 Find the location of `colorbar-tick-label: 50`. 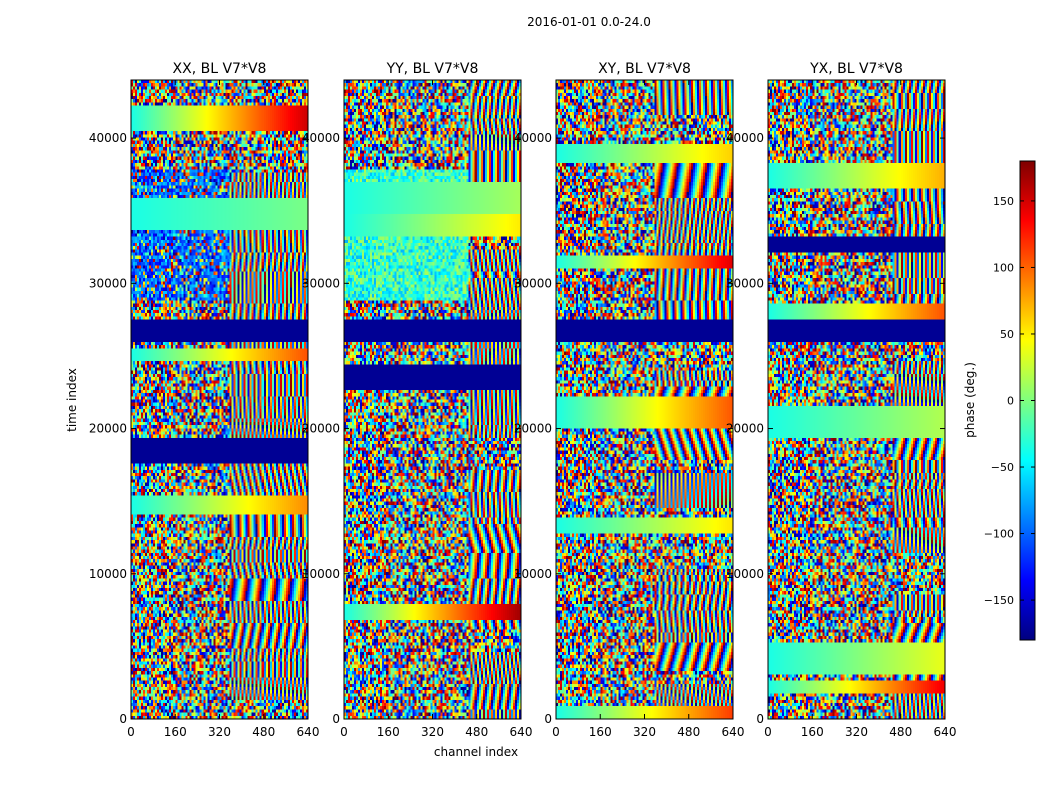

colorbar-tick-label: 50 is located at coordinates (1007, 334).